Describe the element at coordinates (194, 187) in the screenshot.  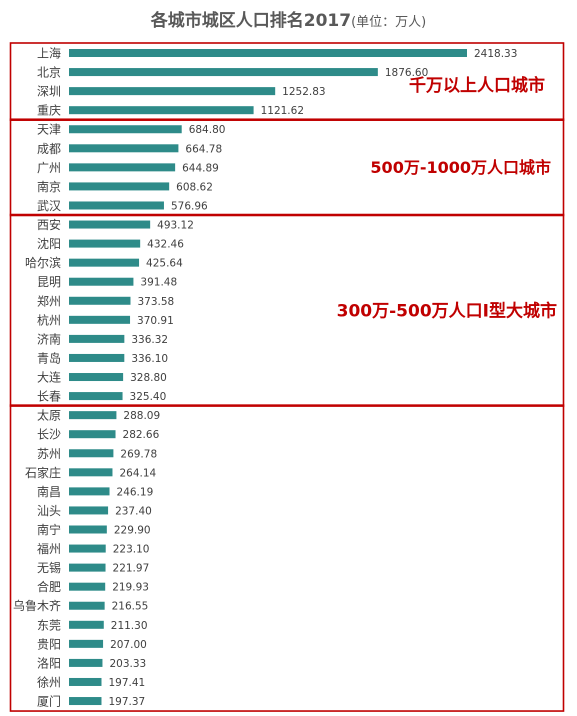
I see `data-label: 608.62` at that location.